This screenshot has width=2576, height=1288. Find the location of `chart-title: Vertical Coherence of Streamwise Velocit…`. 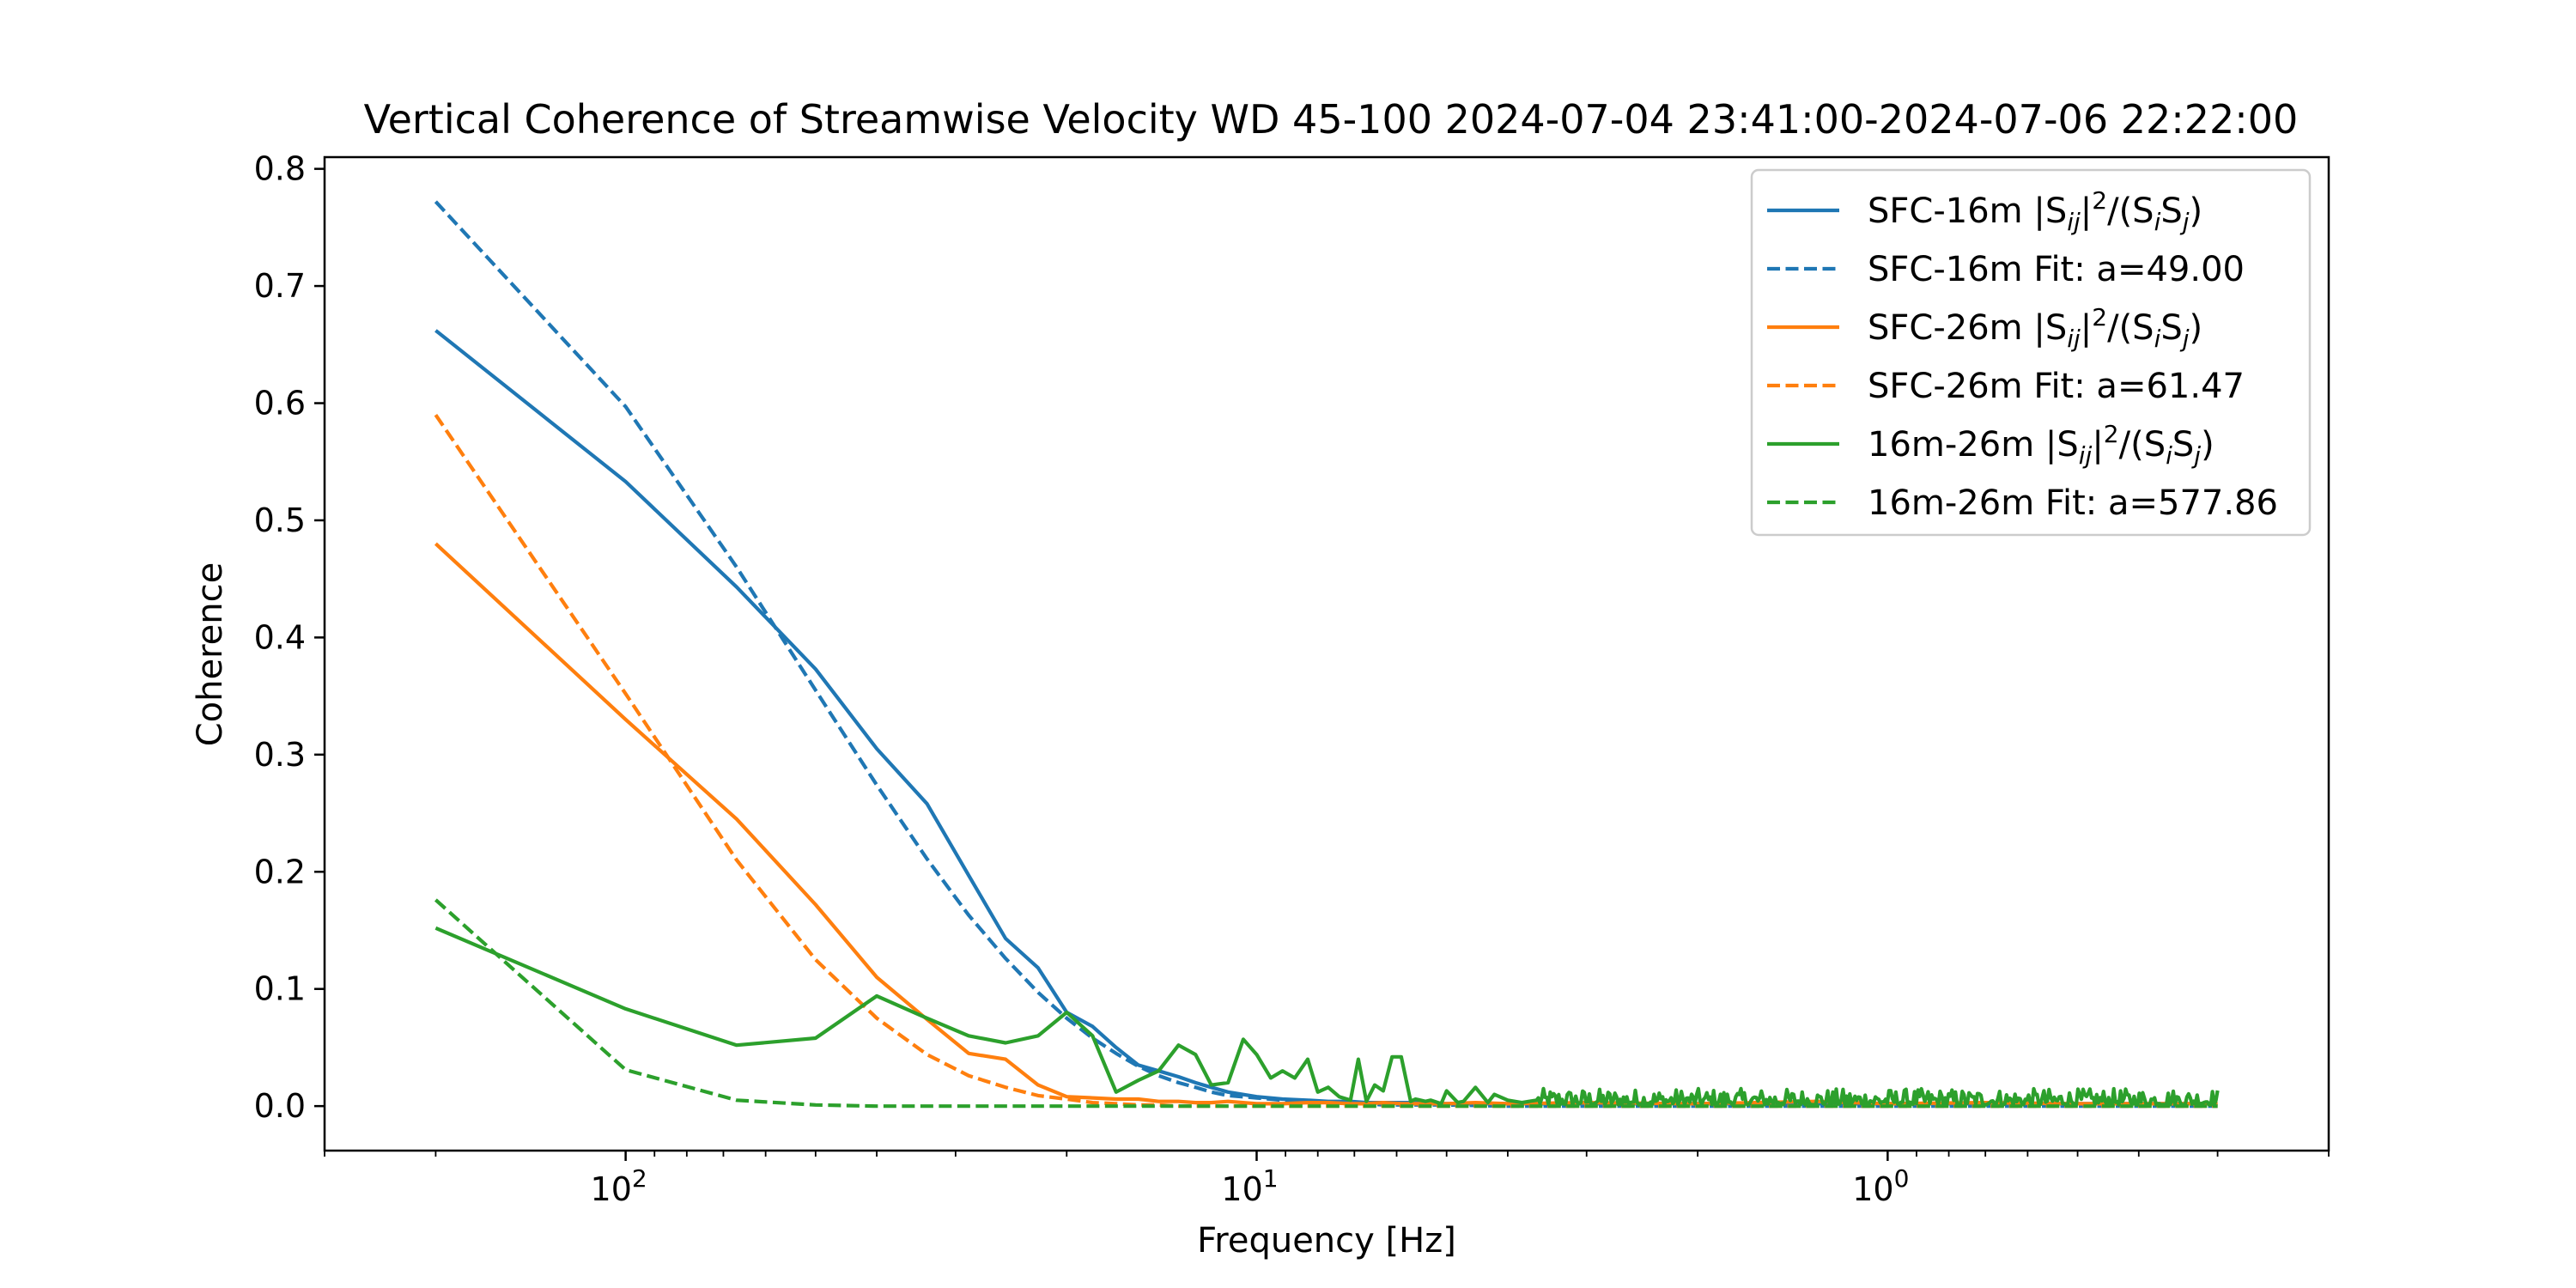

chart-title: Vertical Coherence of Streamwise Velocit… is located at coordinates (1331, 119).